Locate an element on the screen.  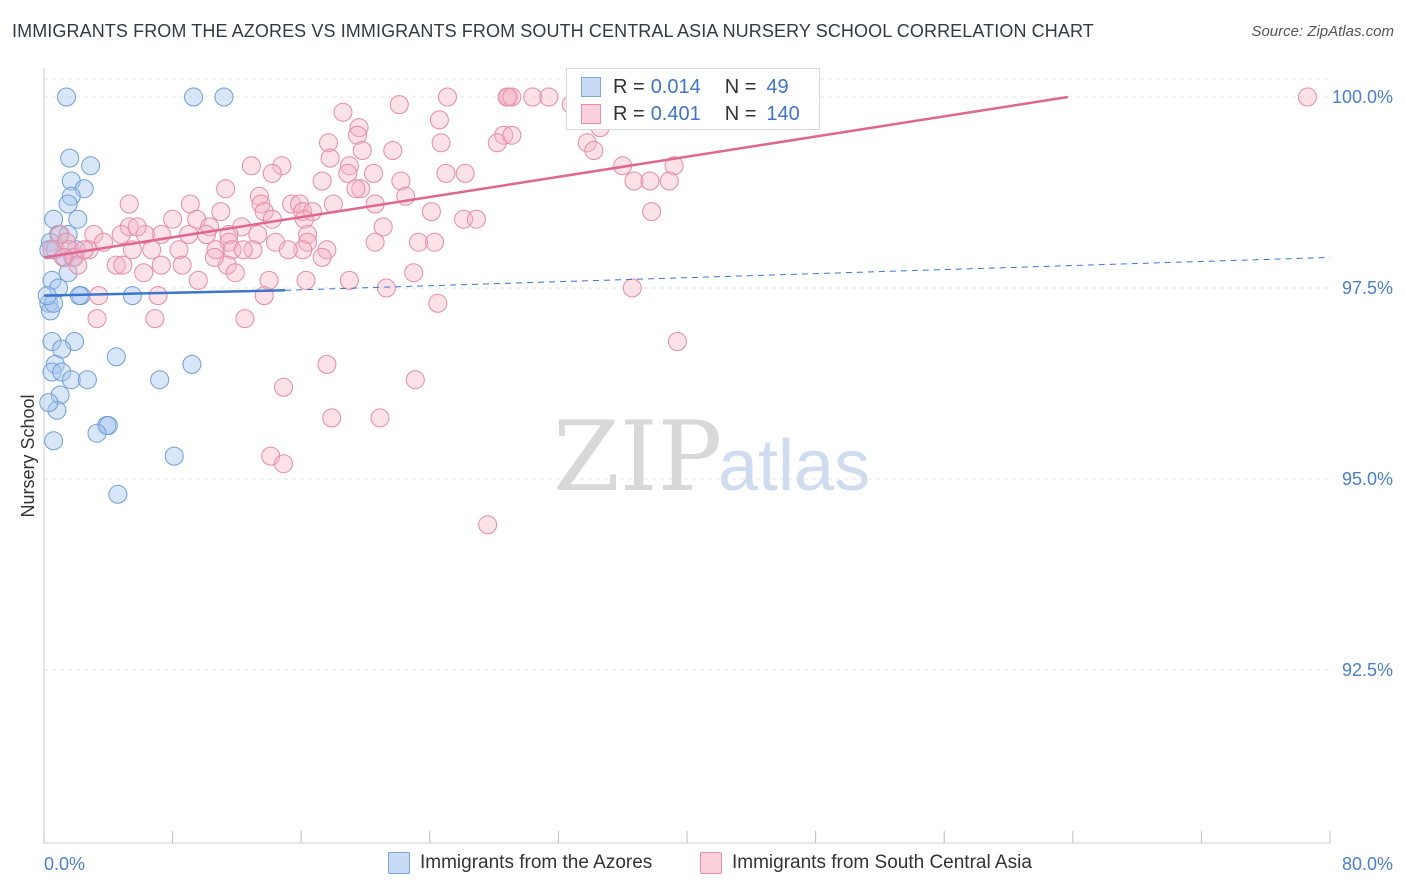
y-tick-label: 97.5% is located at coordinates (1367, 288).